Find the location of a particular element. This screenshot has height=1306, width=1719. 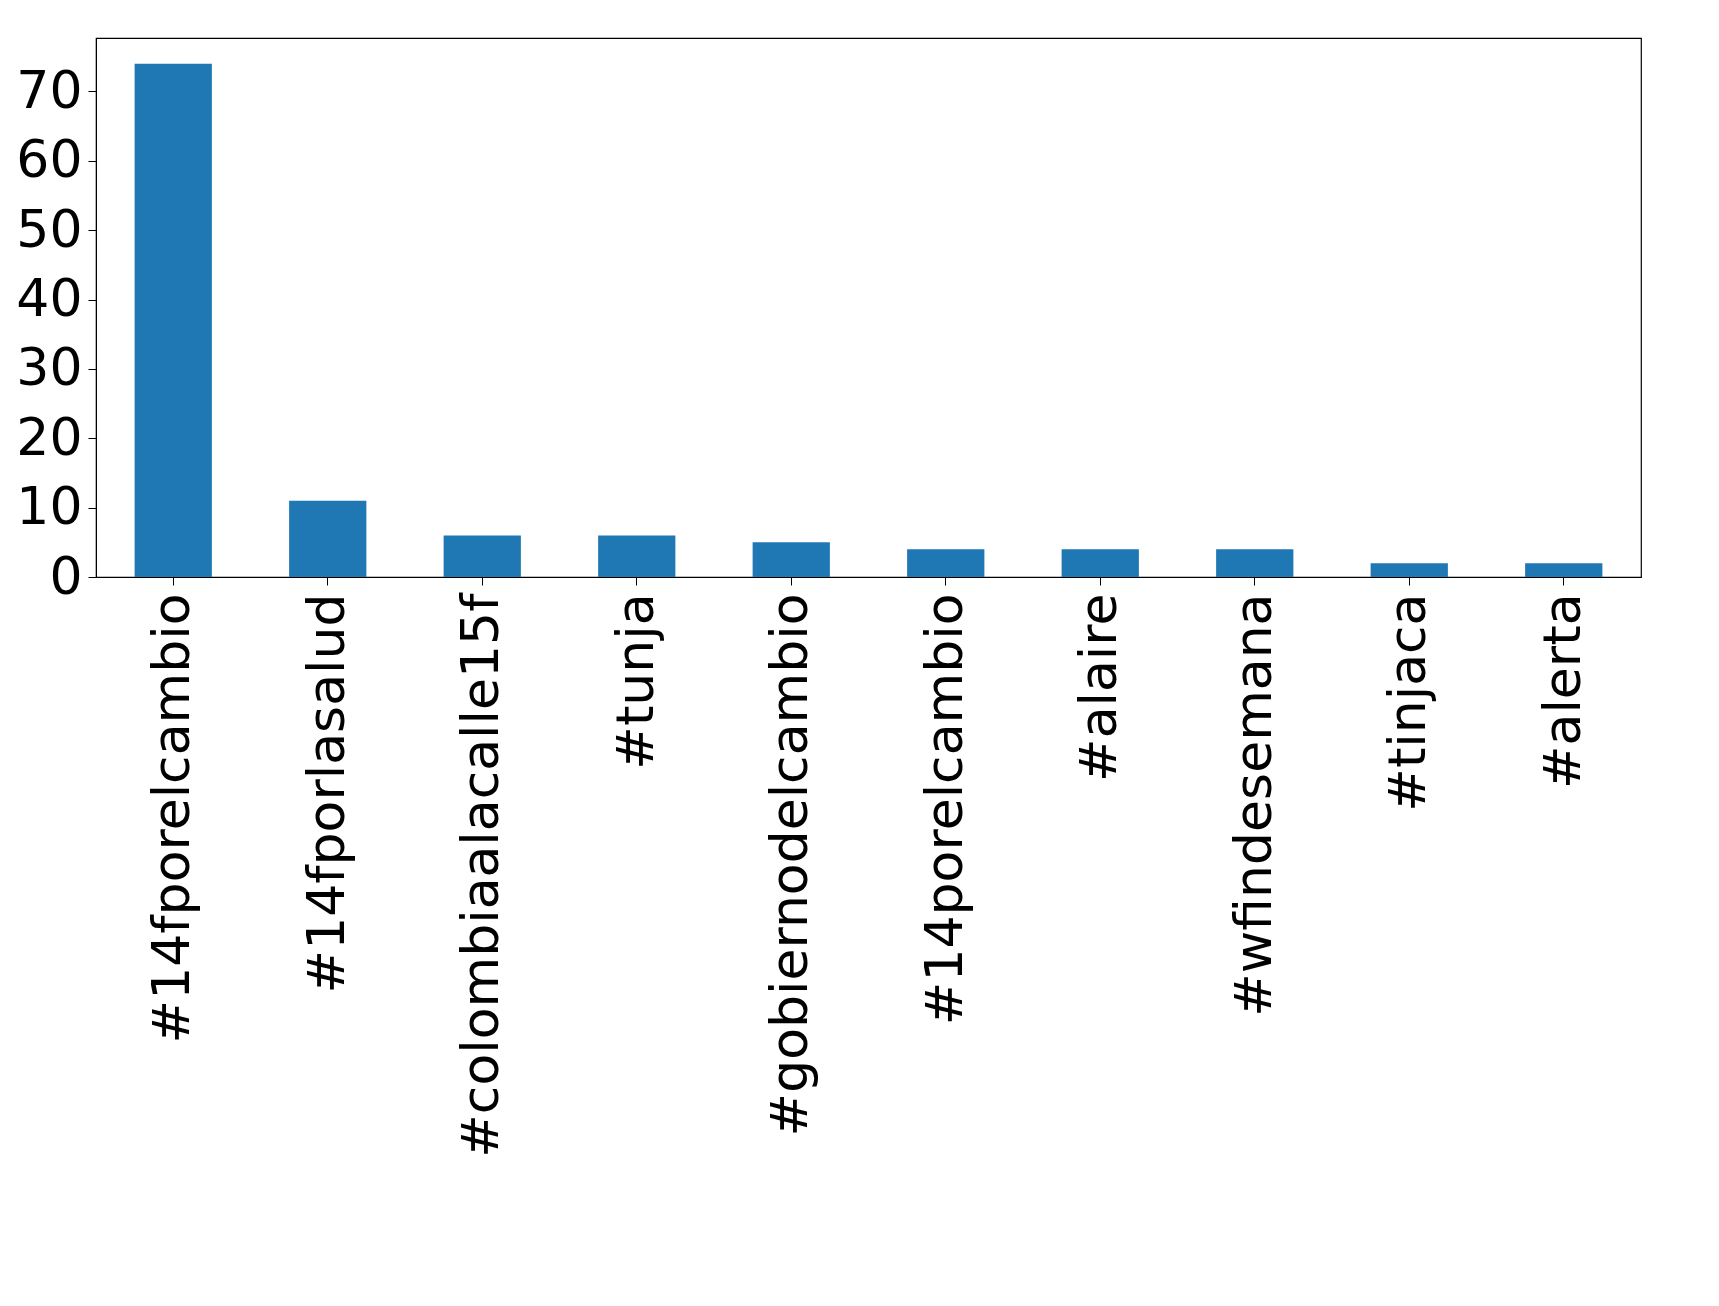

x-tick-label: #alaire is located at coordinates (1098, 687).